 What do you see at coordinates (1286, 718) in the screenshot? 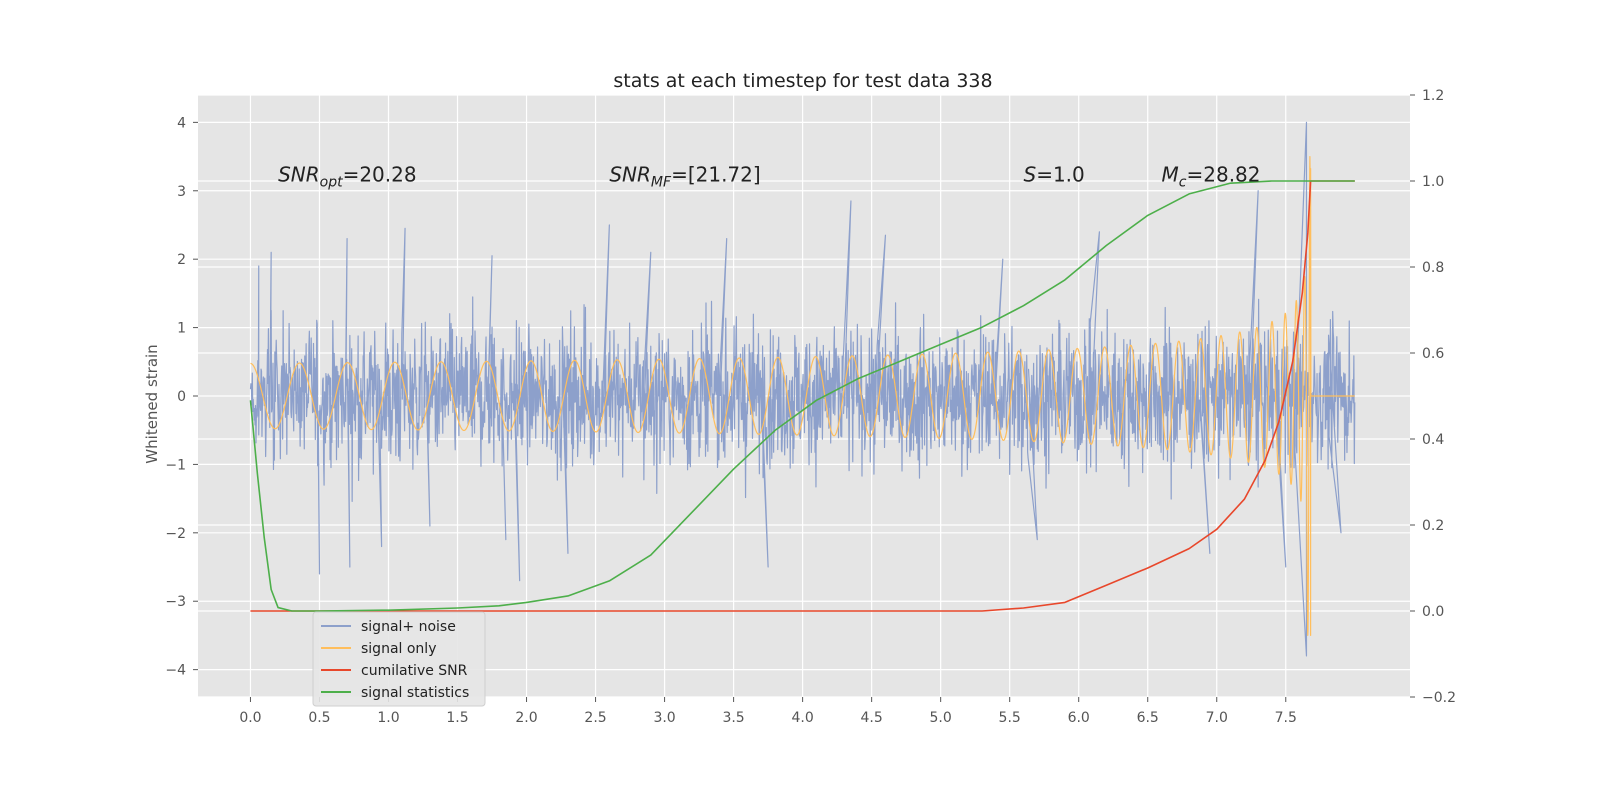
I see `x-tick-label: 7.5` at bounding box center [1286, 718].